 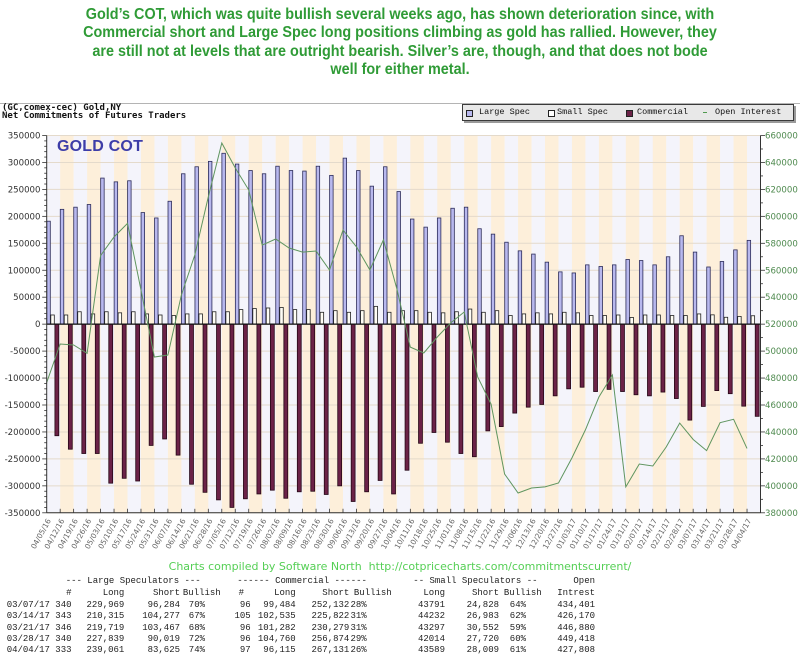 What do you see at coordinates (105, 627) in the screenshot?
I see `cell-large-long: 219,719` at bounding box center [105, 627].